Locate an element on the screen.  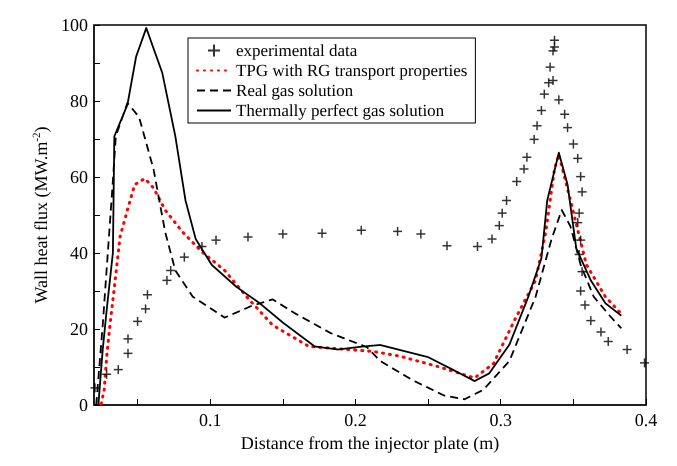
y-axis-title: Wall heat flux (MW.m-2) is located at coordinates (41, 215).